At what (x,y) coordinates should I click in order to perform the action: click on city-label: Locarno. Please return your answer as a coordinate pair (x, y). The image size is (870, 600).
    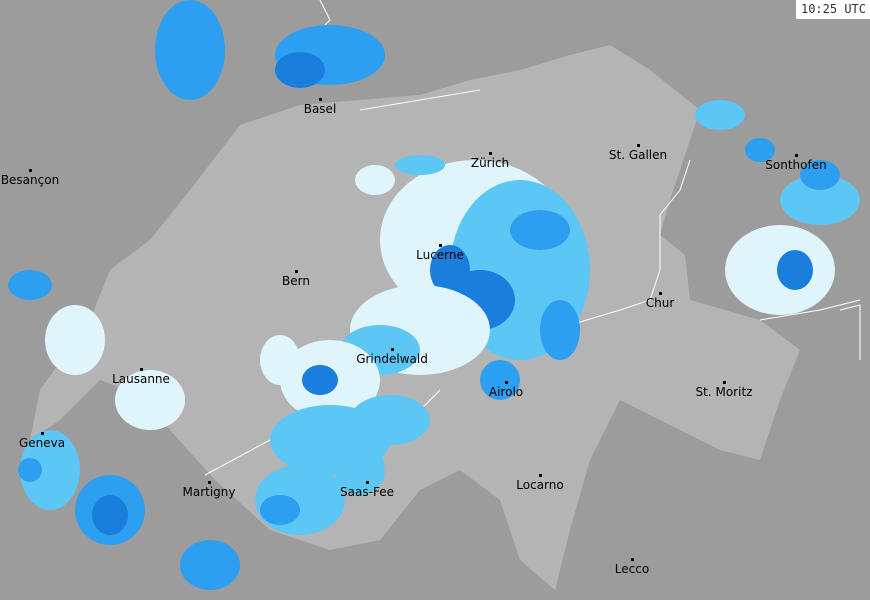
    Looking at the image, I should click on (540, 485).